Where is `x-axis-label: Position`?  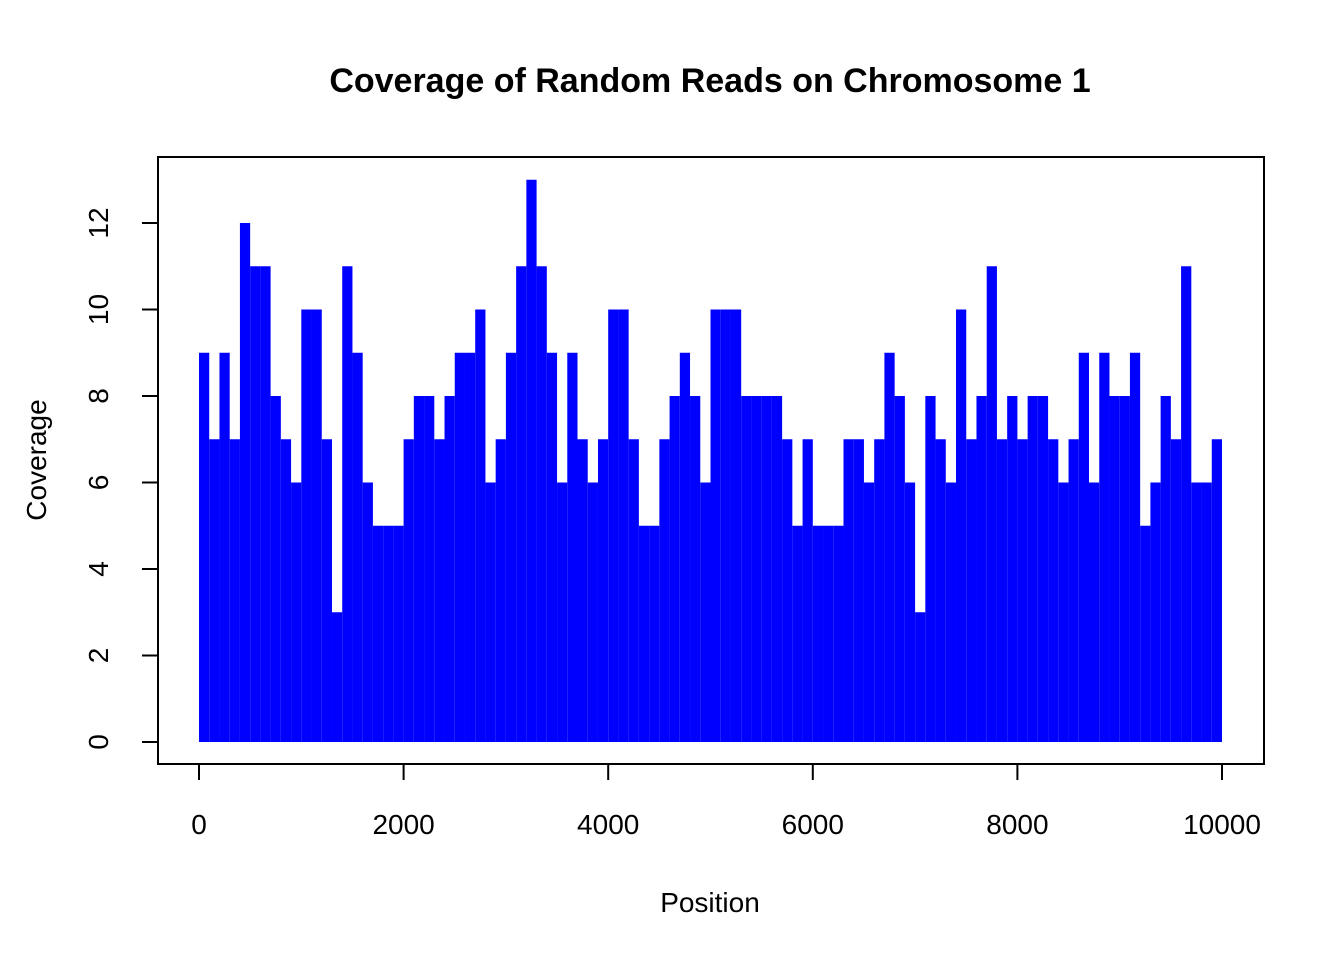 x-axis-label: Position is located at coordinates (710, 902).